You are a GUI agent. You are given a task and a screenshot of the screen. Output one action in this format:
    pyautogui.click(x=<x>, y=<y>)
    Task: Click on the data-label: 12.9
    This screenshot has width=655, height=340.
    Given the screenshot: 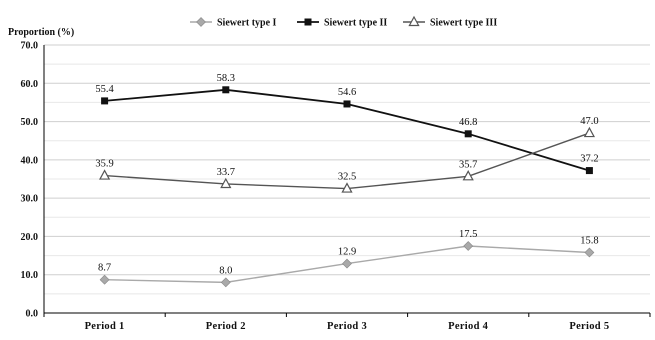 What is the action you would take?
    pyautogui.click(x=347, y=252)
    